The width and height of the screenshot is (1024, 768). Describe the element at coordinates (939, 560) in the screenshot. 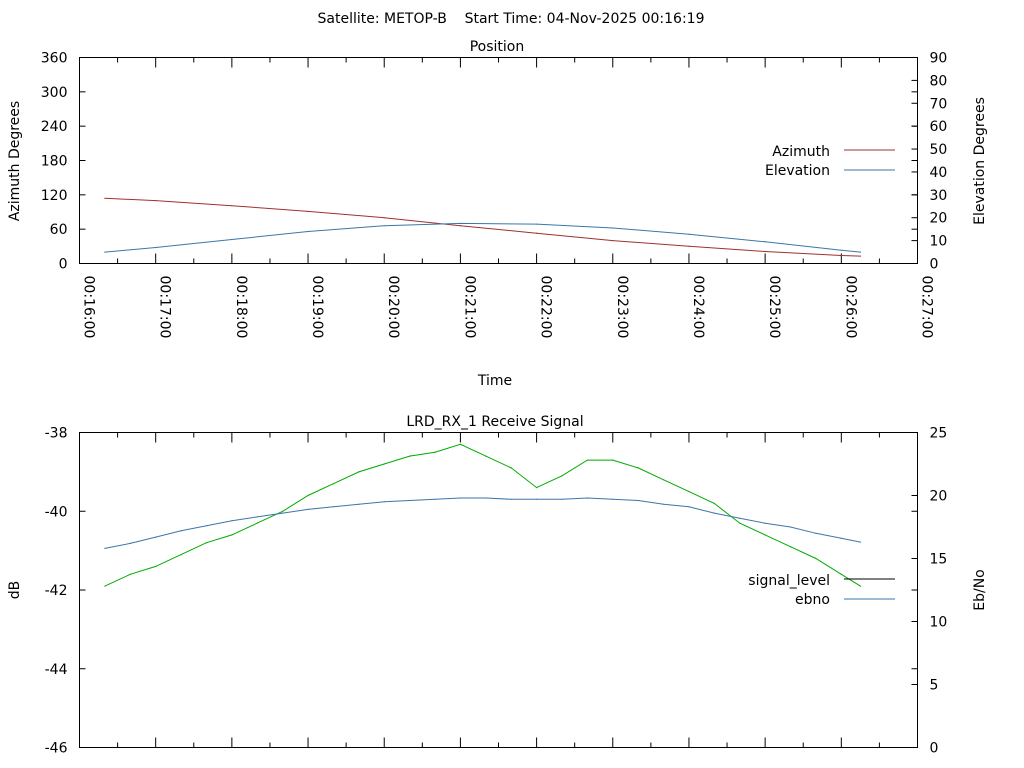

I see `y2-tick-label: 15` at that location.